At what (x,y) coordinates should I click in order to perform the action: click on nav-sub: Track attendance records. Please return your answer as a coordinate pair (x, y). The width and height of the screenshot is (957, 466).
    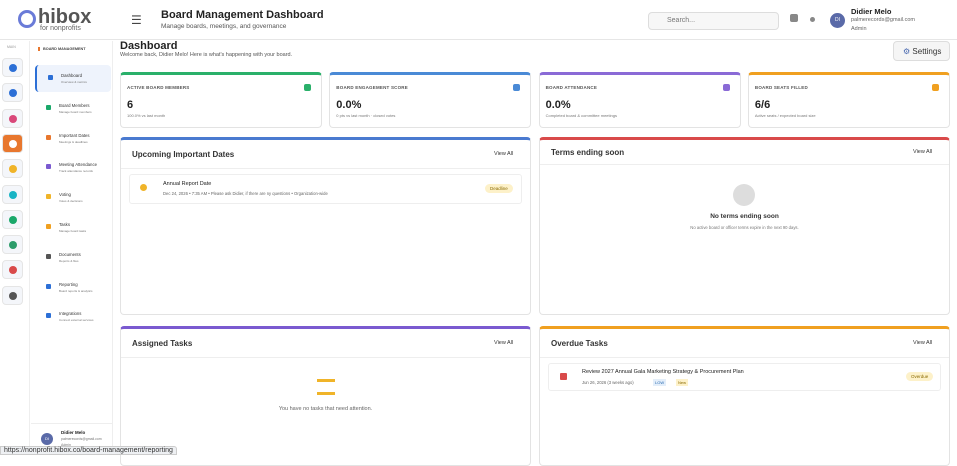
    Looking at the image, I should click on (76, 171).